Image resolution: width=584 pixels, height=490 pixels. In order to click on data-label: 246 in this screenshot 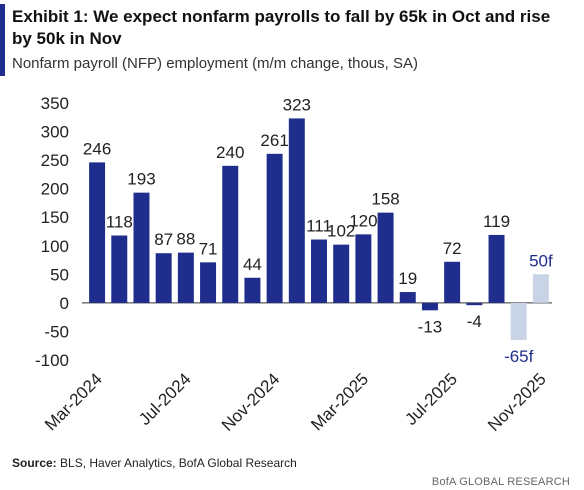, I will do `click(97, 148)`.